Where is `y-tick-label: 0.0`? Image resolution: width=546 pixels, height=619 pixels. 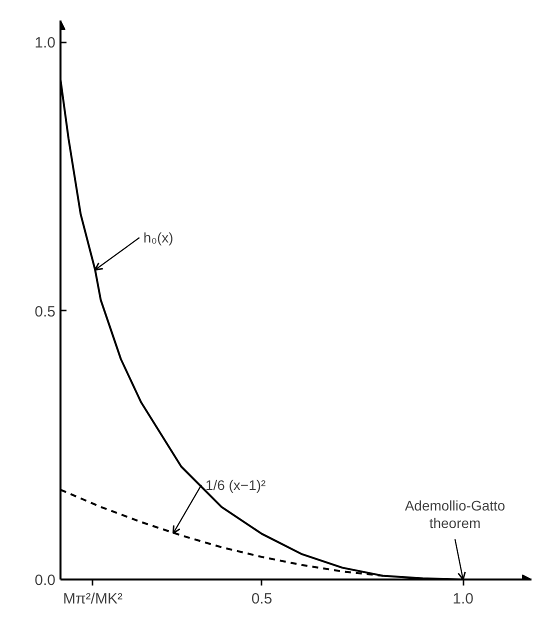 y-tick-label: 0.0 is located at coordinates (45, 580).